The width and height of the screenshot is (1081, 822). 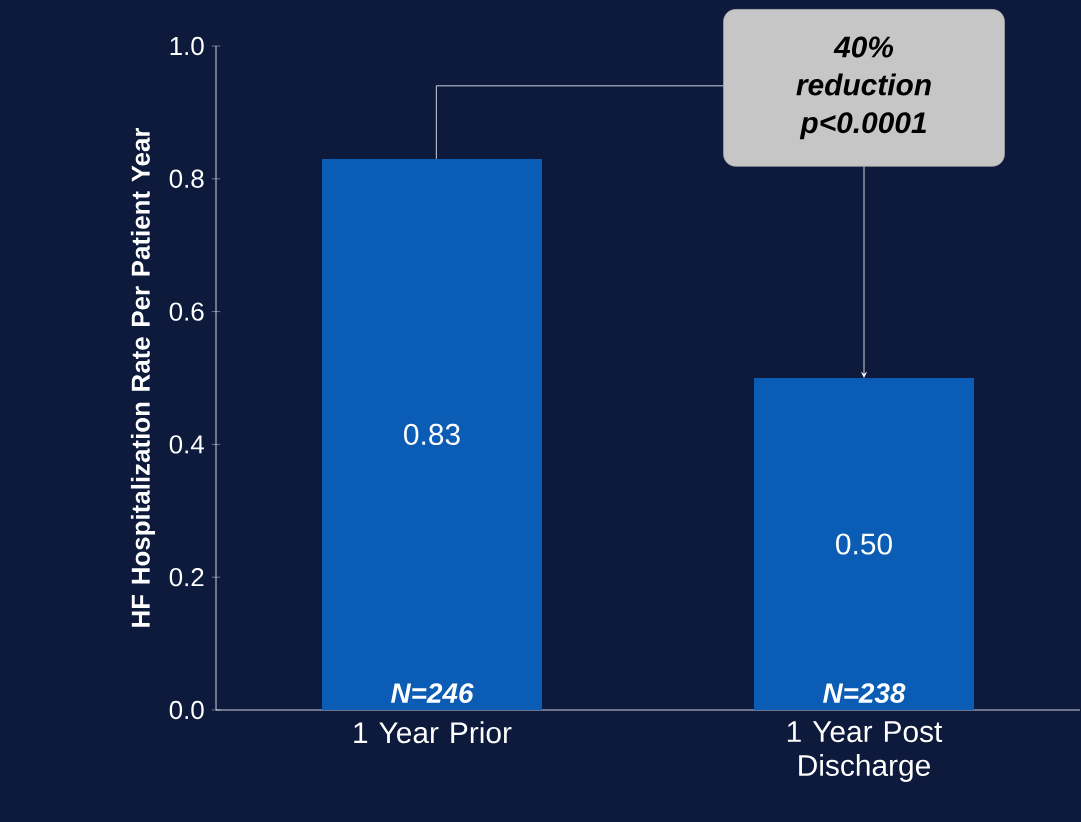 What do you see at coordinates (864, 693) in the screenshot?
I see `annotation: N=238` at bounding box center [864, 693].